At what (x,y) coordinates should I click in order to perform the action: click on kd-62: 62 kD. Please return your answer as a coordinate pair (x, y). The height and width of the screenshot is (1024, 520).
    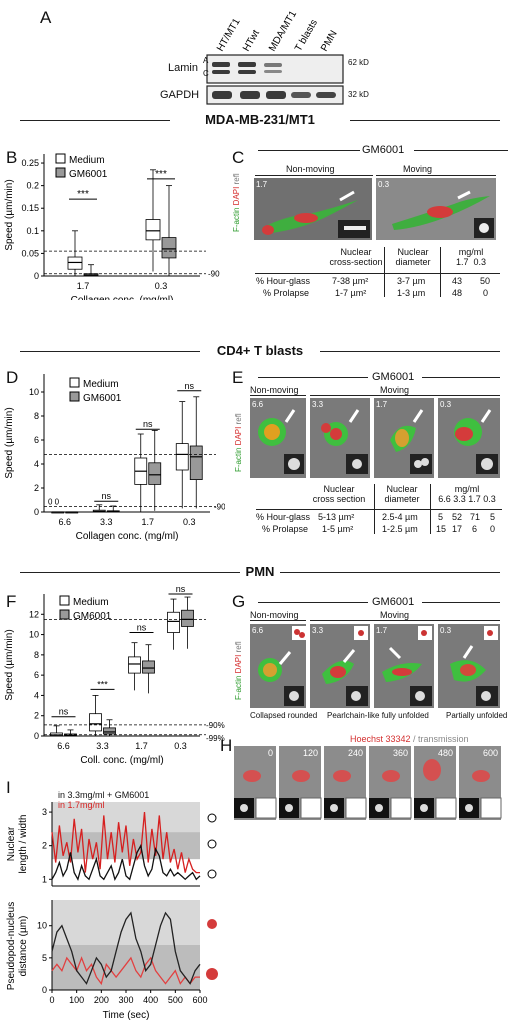
    Looking at the image, I should click on (358, 62).